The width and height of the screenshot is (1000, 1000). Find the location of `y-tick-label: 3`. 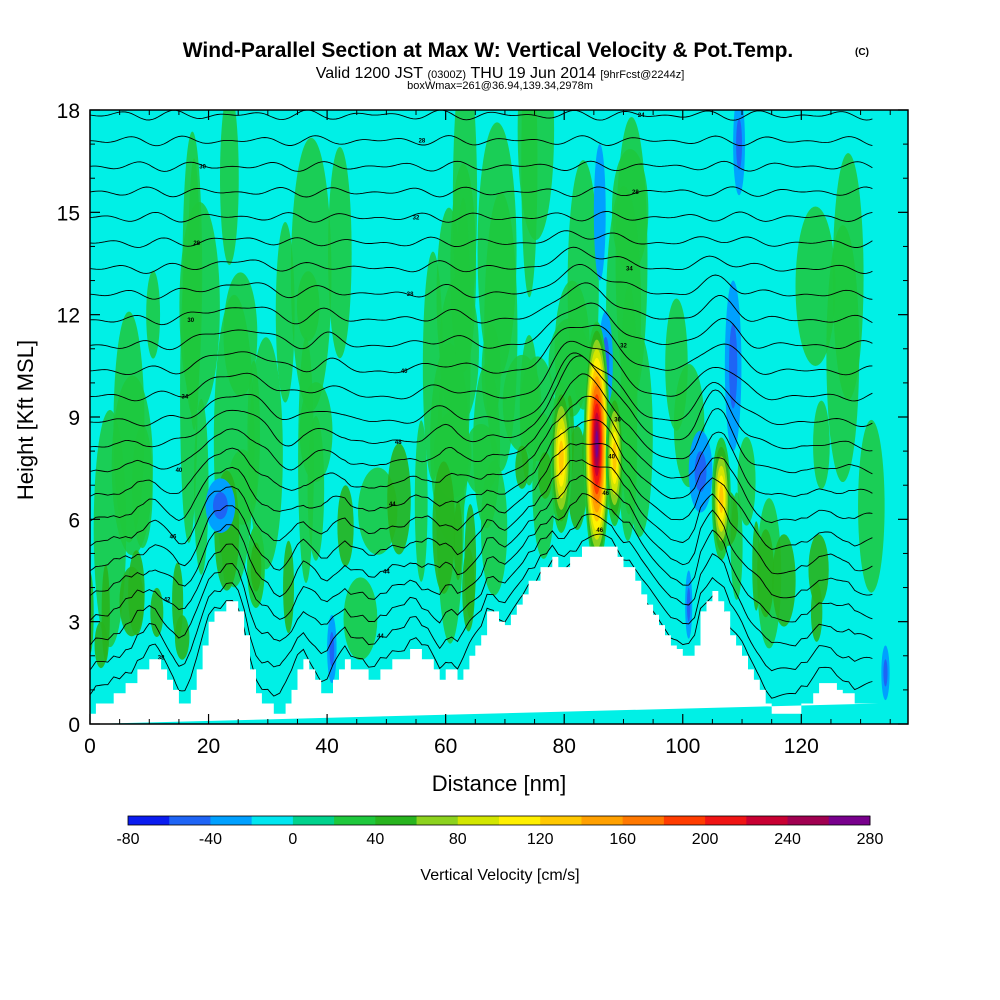

y-tick-label: 3 is located at coordinates (74, 623).